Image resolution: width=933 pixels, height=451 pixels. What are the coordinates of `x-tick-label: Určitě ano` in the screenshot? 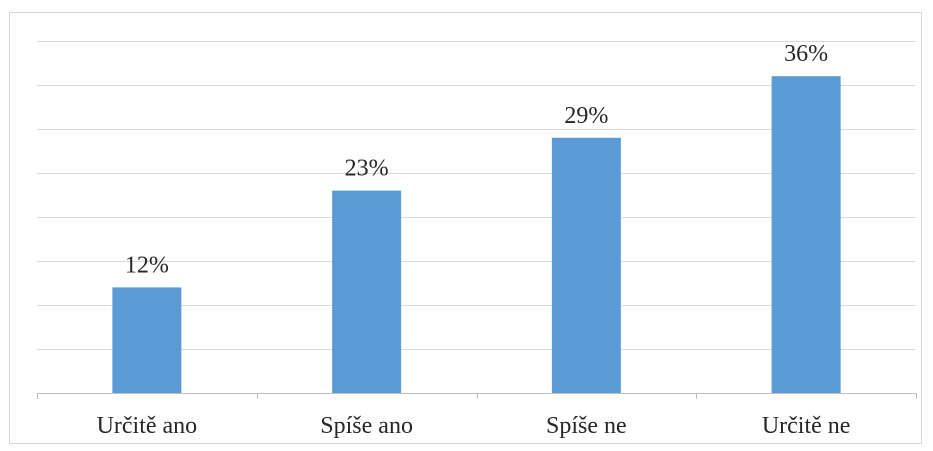 It's located at (147, 426).